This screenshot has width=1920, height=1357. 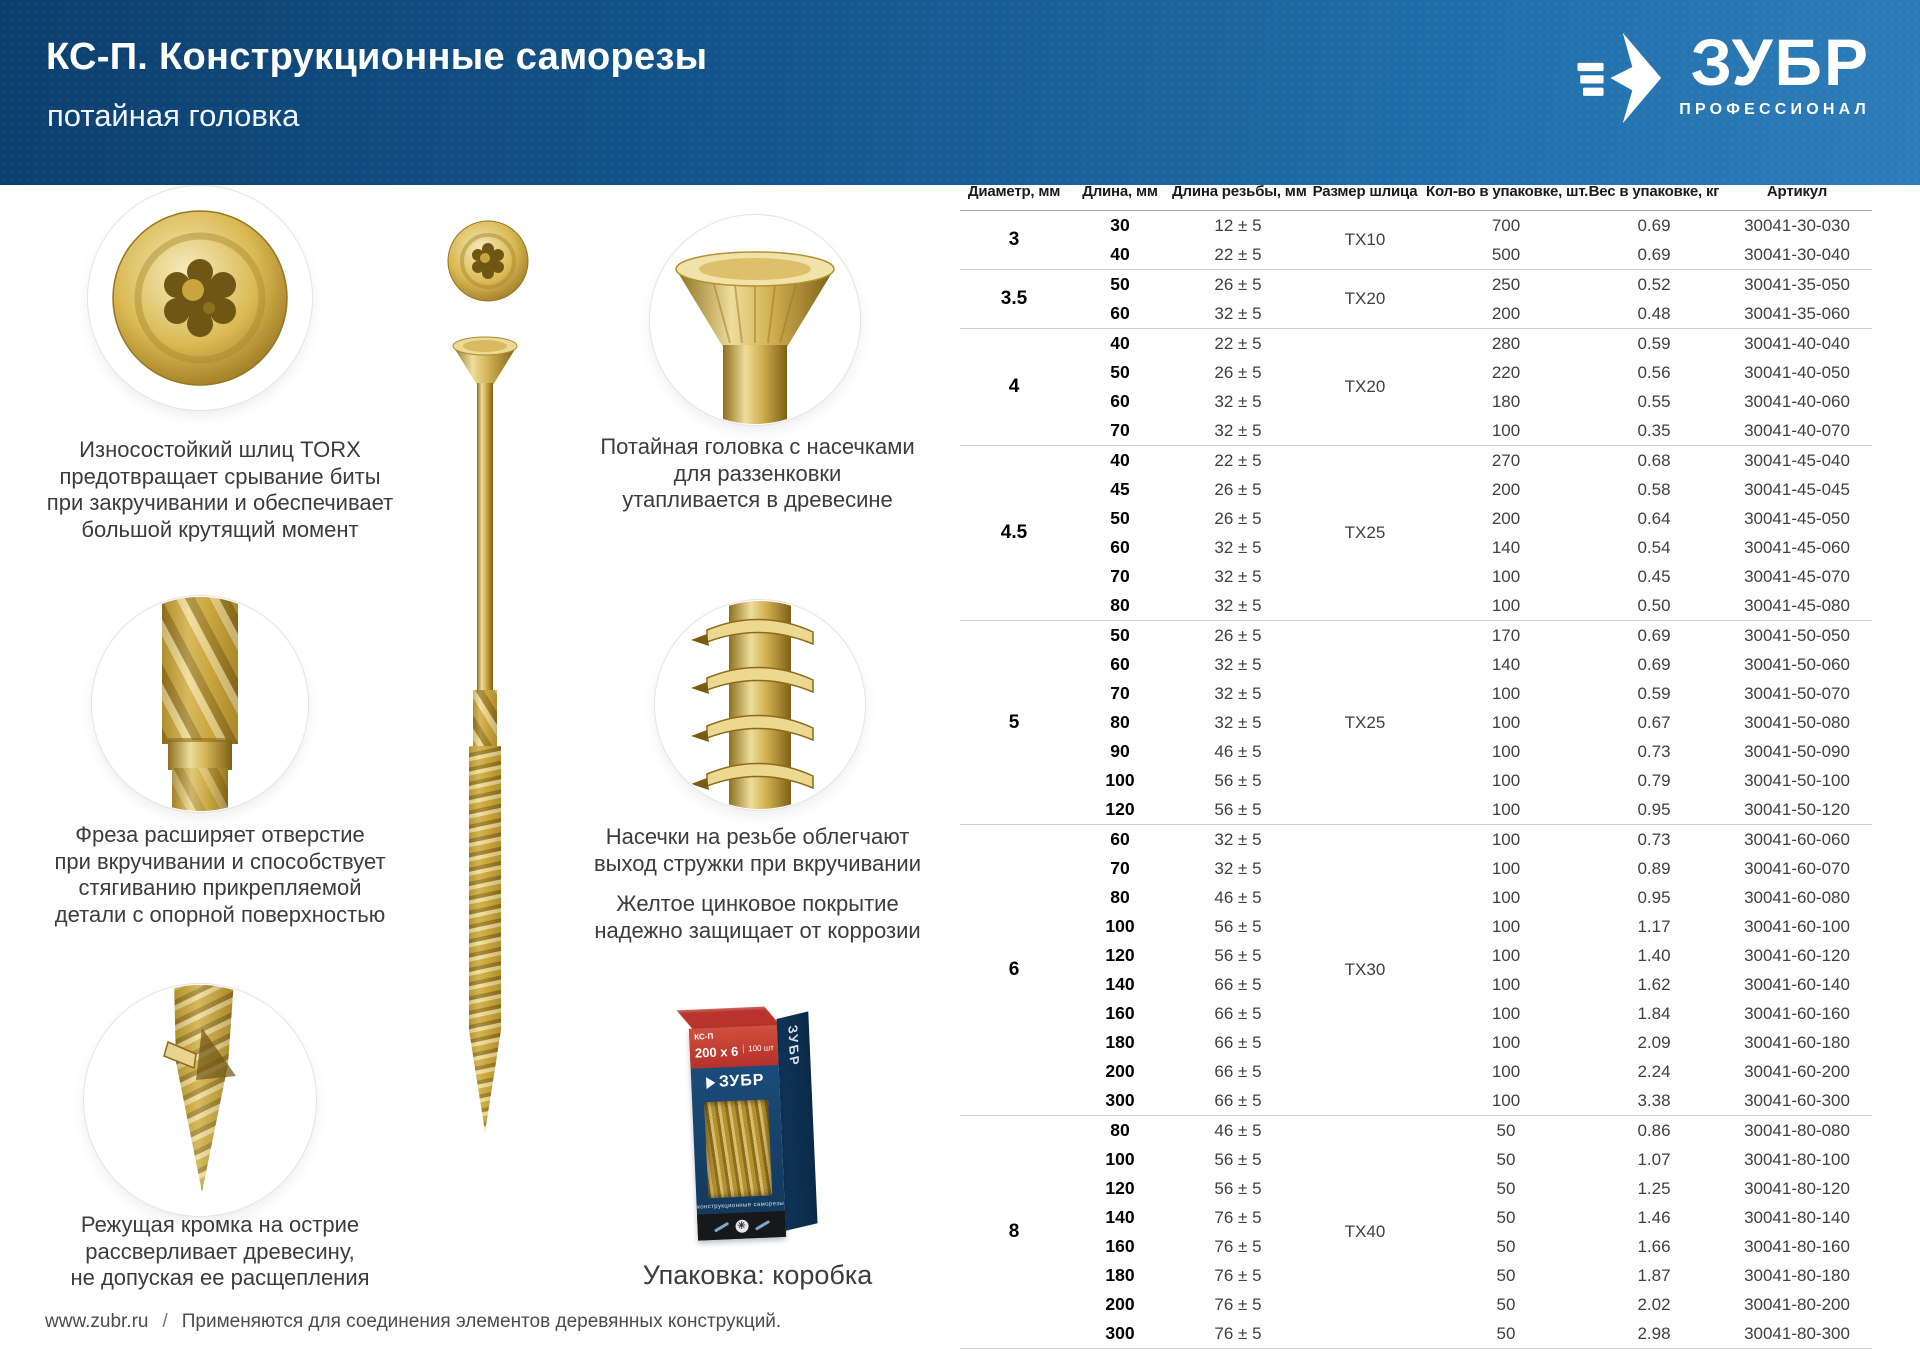 I want to click on length-cell: 120, so click(x=1120, y=1188).